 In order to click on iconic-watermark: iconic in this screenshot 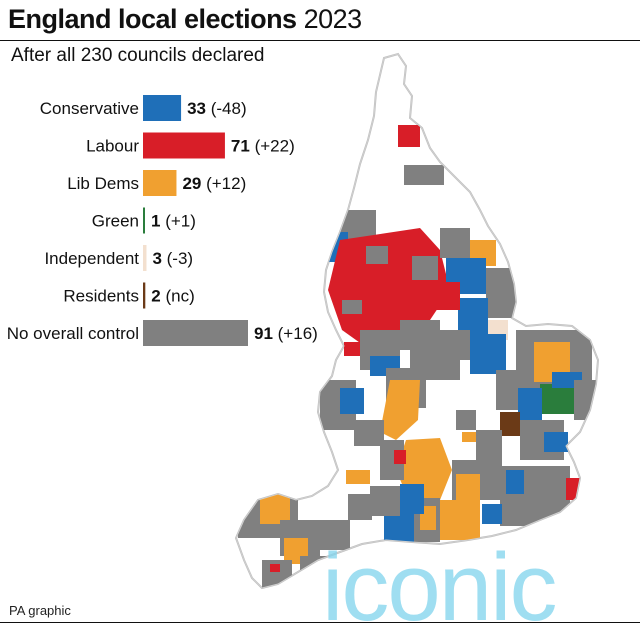, I will do `click(439, 584)`.